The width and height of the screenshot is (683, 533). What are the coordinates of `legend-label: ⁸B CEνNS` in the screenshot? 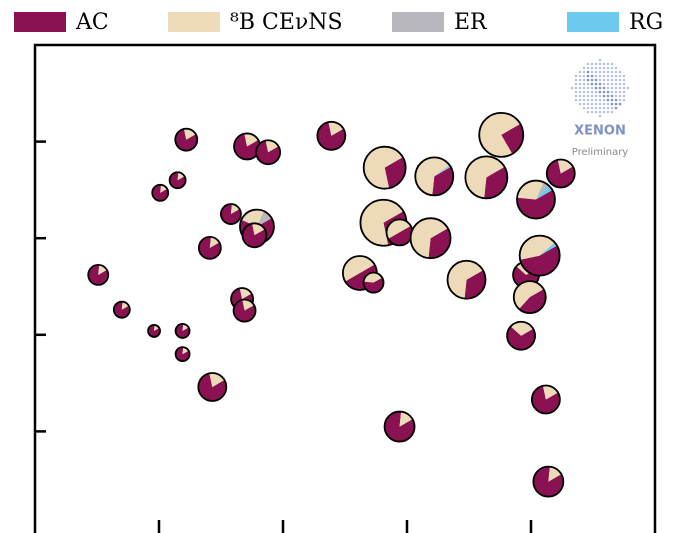 It's located at (286, 22).